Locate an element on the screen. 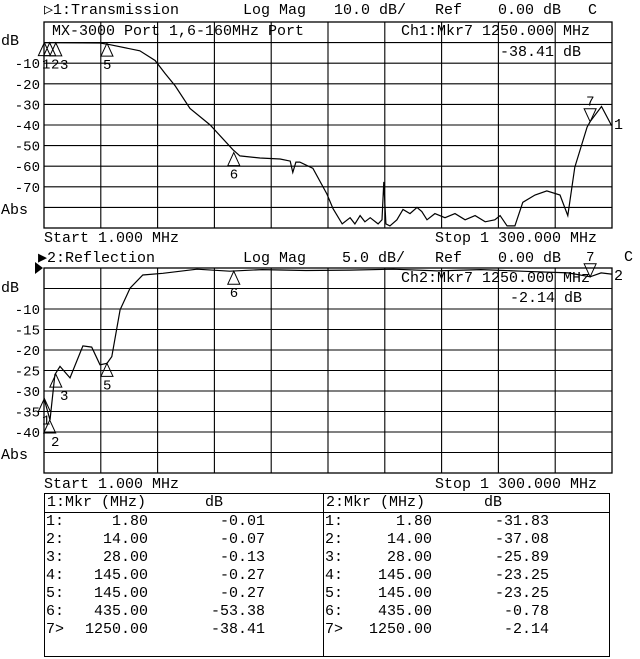 This screenshot has width=640, height=659. marker-row: 7> 1250.00 -38.41 is located at coordinates (184, 630).